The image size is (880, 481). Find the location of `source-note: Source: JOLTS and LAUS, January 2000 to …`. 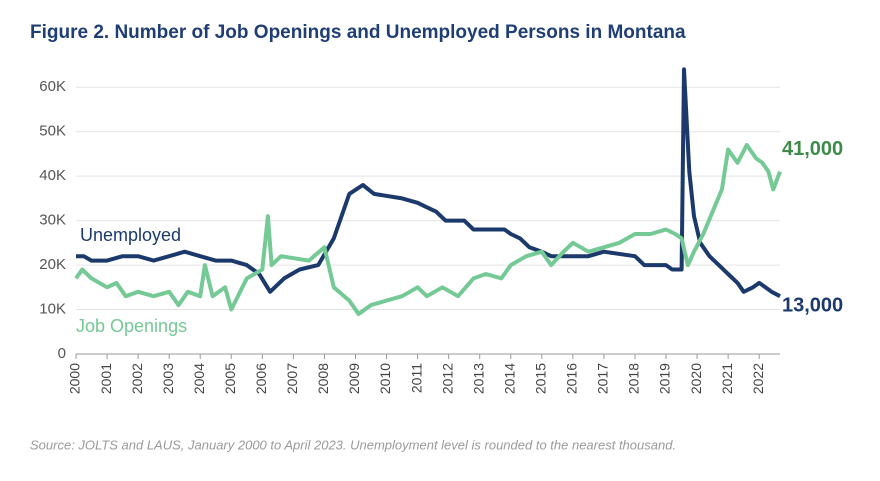

source-note: Source: JOLTS and LAUS, January 2000 to … is located at coordinates (353, 444).